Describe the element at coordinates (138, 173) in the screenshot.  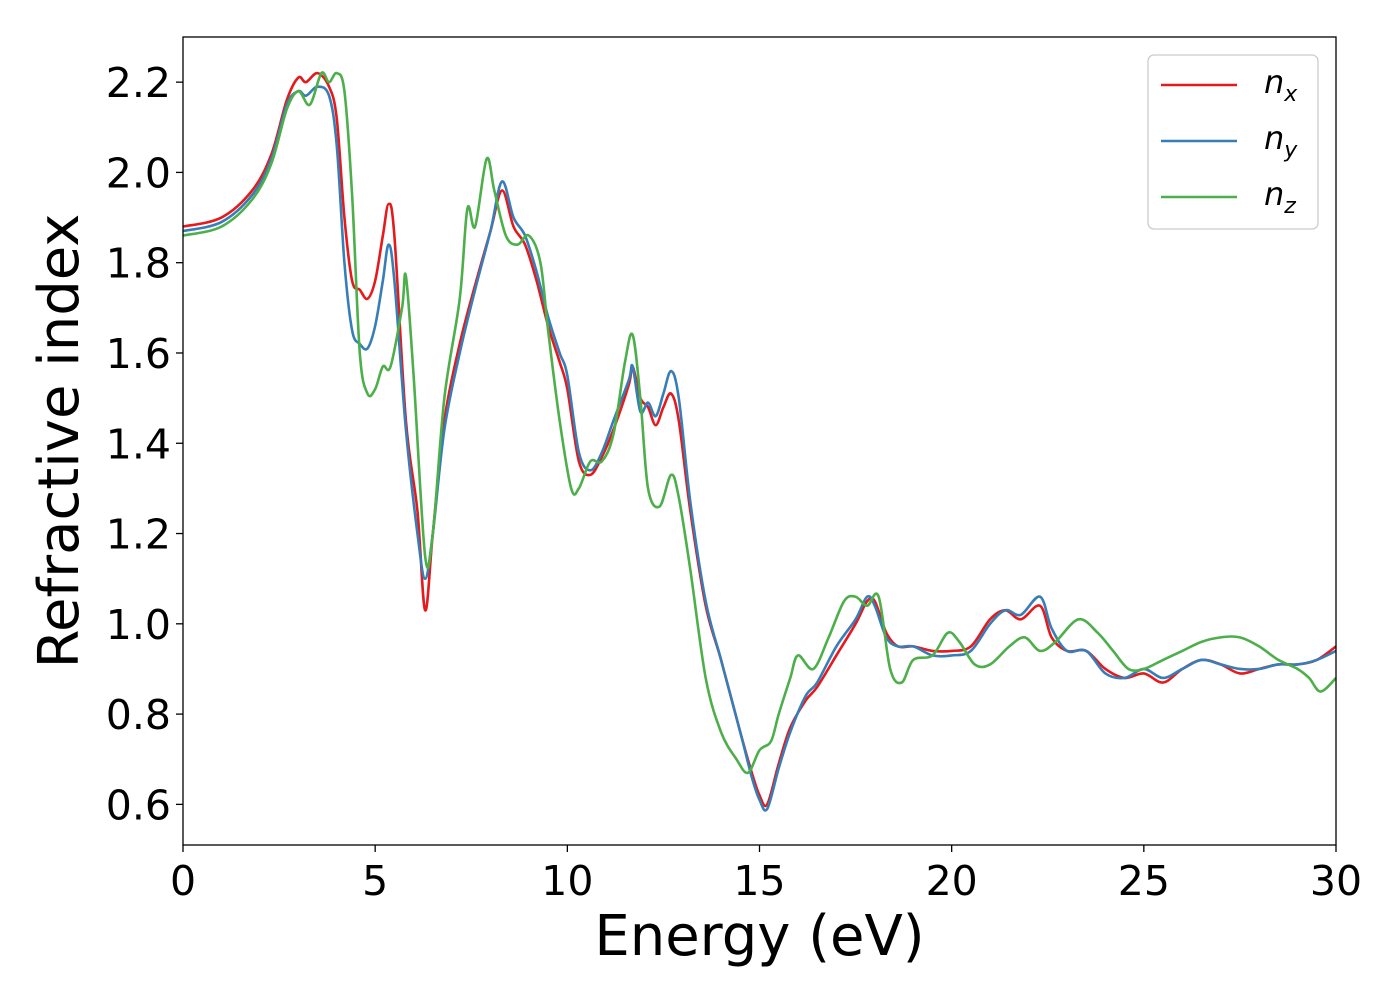
I see `y-tick-label: 2.0` at that location.